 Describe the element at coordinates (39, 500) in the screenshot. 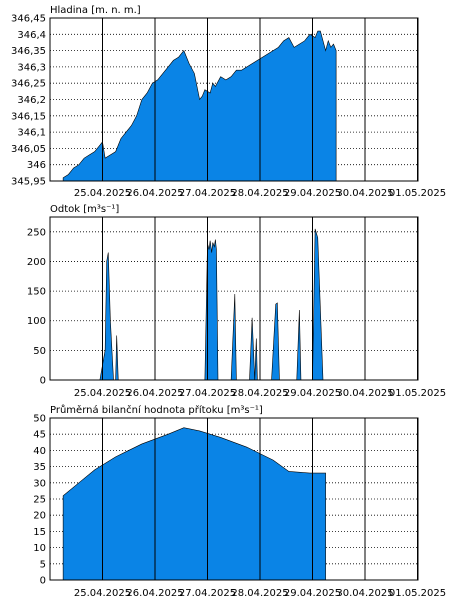

I see `y-tick-label: 25` at that location.